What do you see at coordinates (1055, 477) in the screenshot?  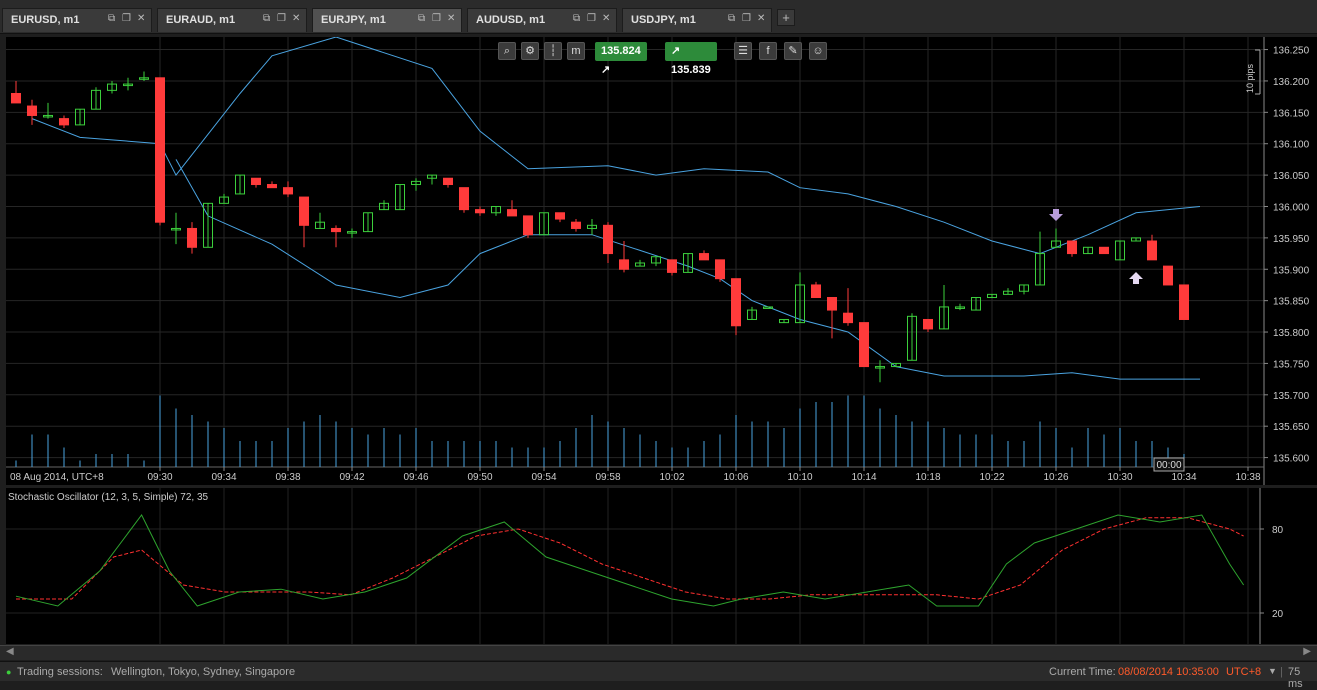 I see `time-tick-label: 10:26` at bounding box center [1055, 477].